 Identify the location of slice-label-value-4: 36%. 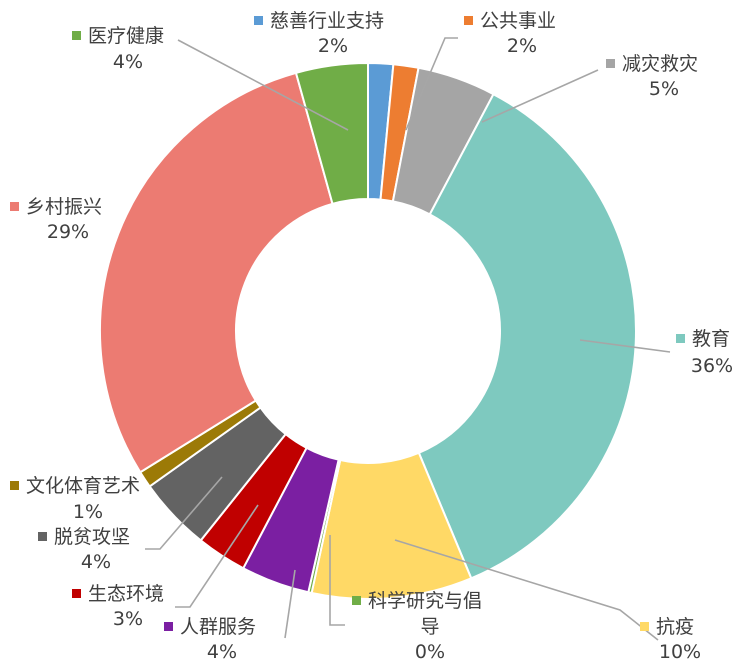
(712, 366).